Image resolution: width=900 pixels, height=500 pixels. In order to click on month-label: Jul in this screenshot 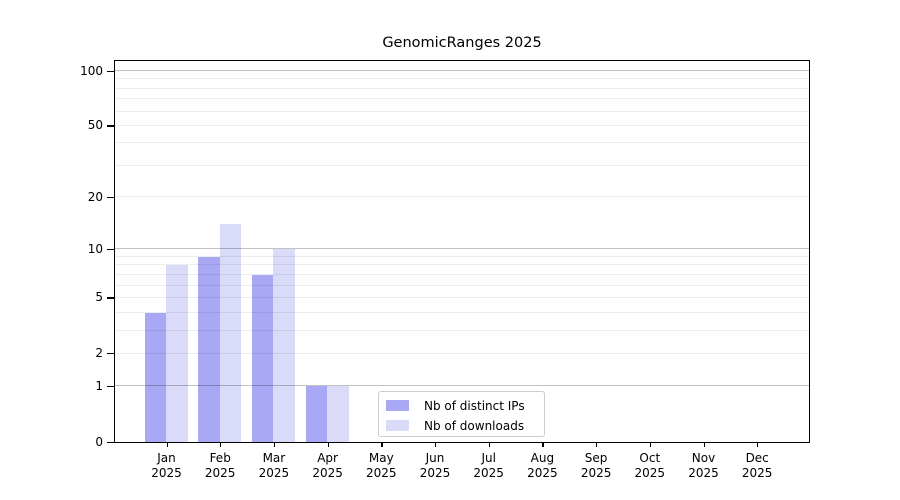, I will do `click(488, 457)`.